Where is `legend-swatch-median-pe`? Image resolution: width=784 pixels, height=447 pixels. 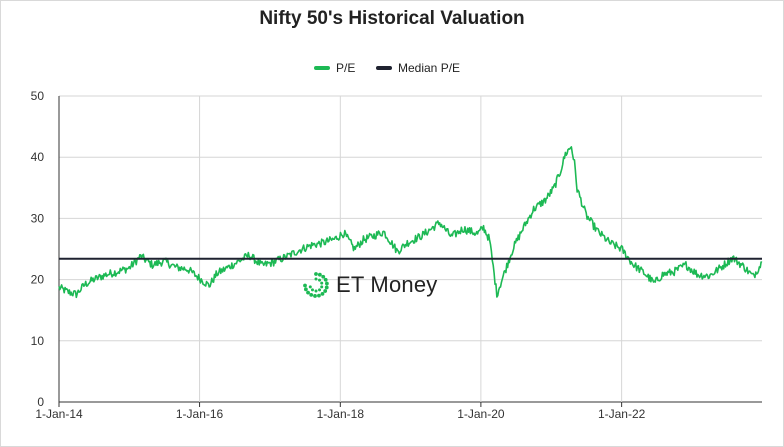
legend-swatch-median-pe is located at coordinates (384, 68).